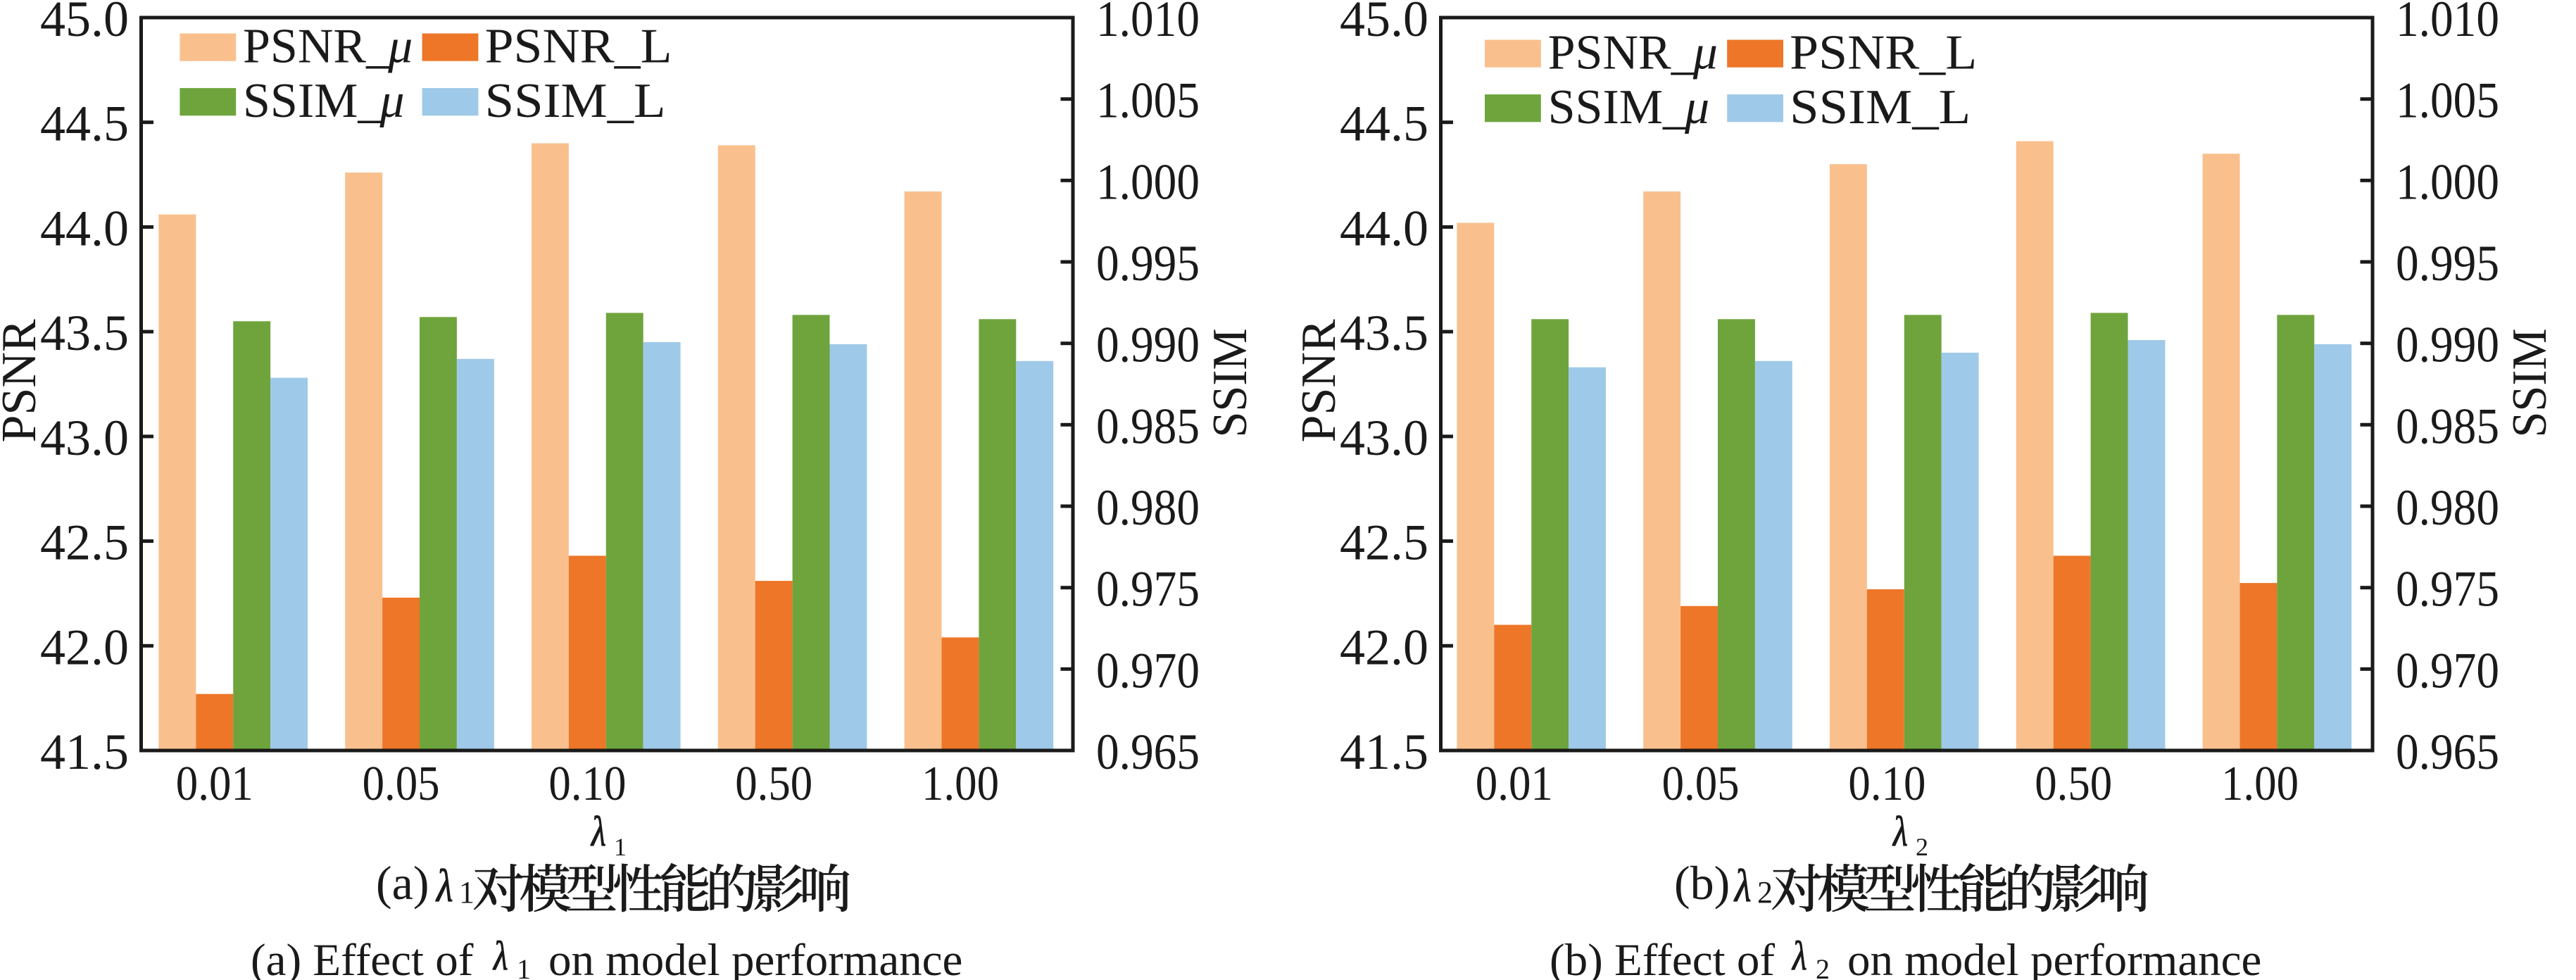  I want to click on svg-text: (a) Effect of, so click(363, 957).